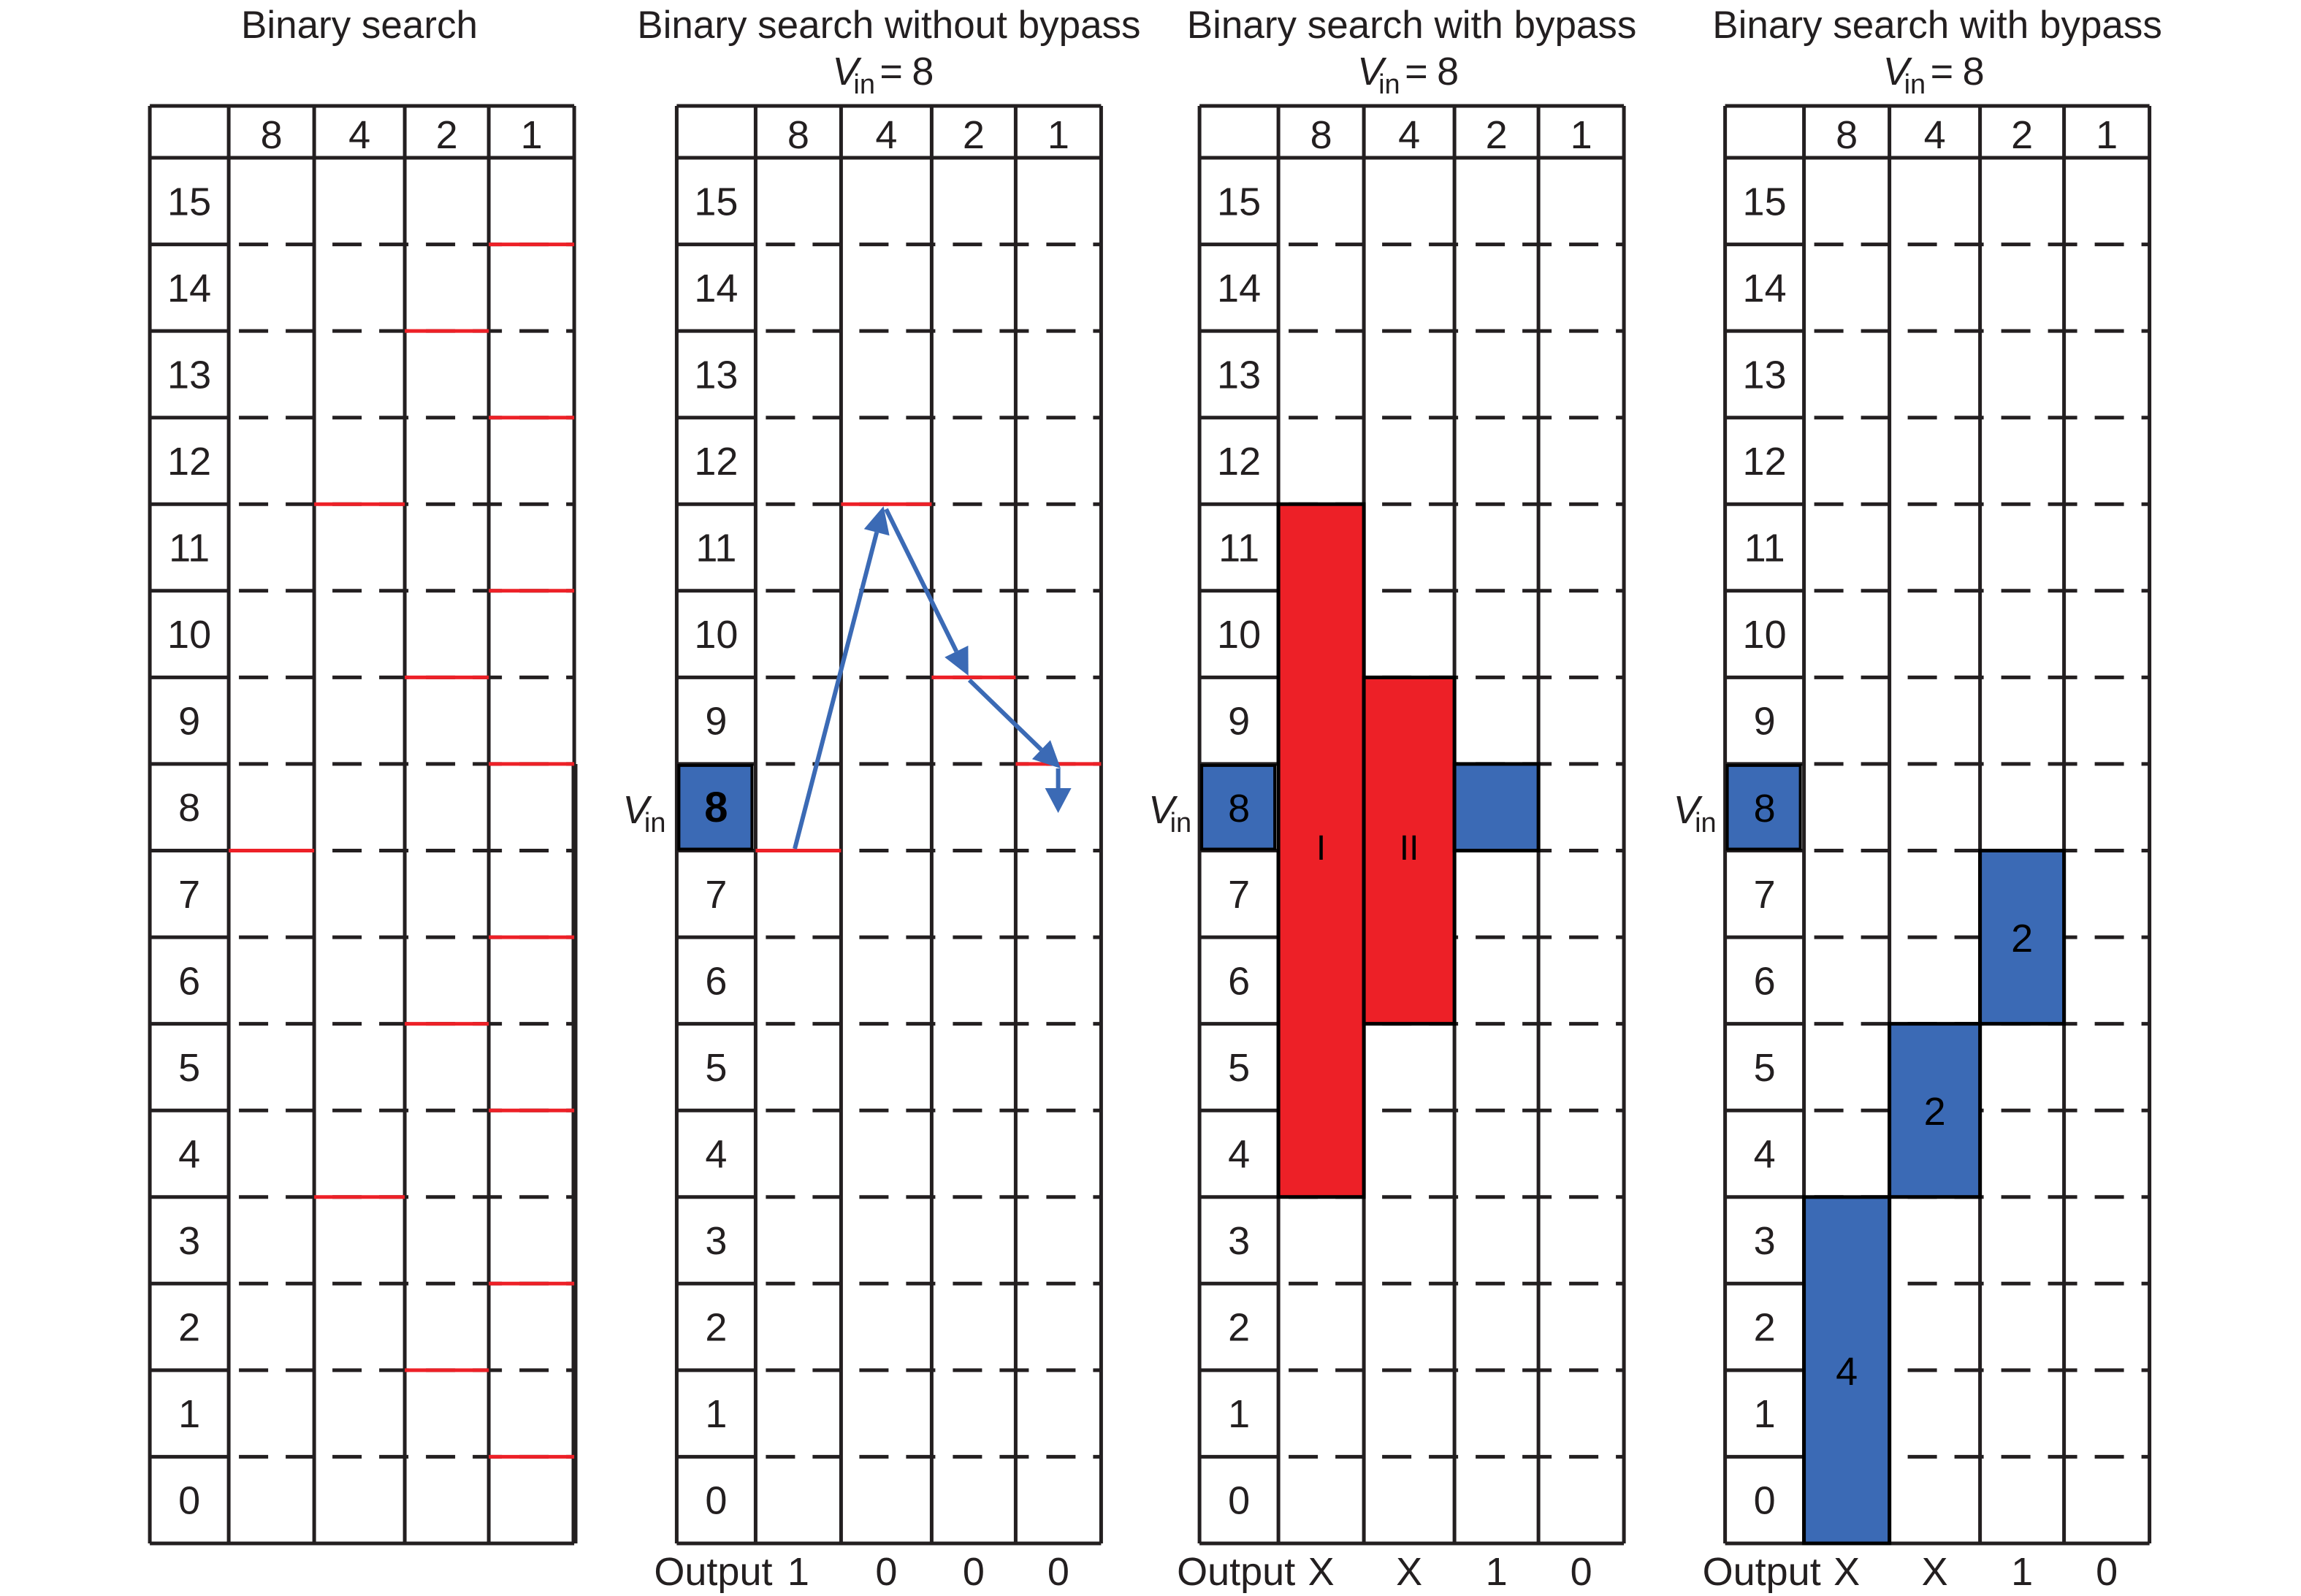  Describe the element at coordinates (889, 25) in the screenshot. I see `svg-text: Binary search without bypass` at that location.